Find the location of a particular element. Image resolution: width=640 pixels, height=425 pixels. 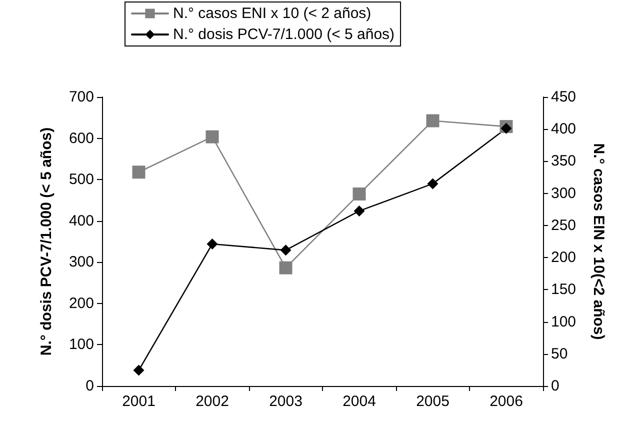

y-tick-label: 700 is located at coordinates (81, 97).